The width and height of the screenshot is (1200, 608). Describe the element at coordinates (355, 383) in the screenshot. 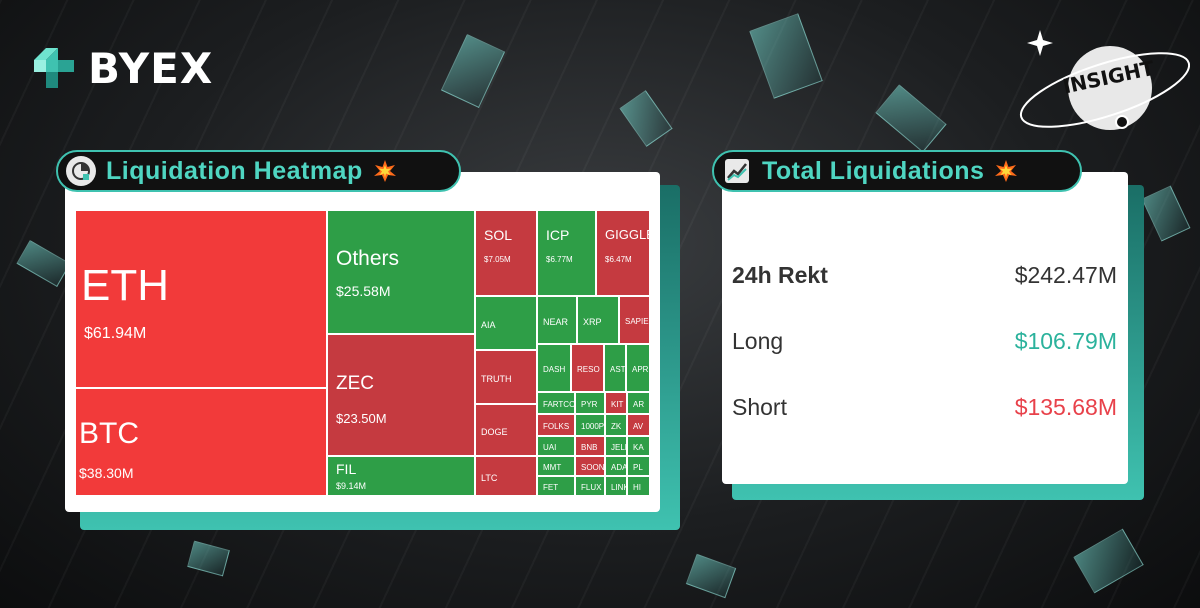

I see `tile-symbol: ZEC` at that location.